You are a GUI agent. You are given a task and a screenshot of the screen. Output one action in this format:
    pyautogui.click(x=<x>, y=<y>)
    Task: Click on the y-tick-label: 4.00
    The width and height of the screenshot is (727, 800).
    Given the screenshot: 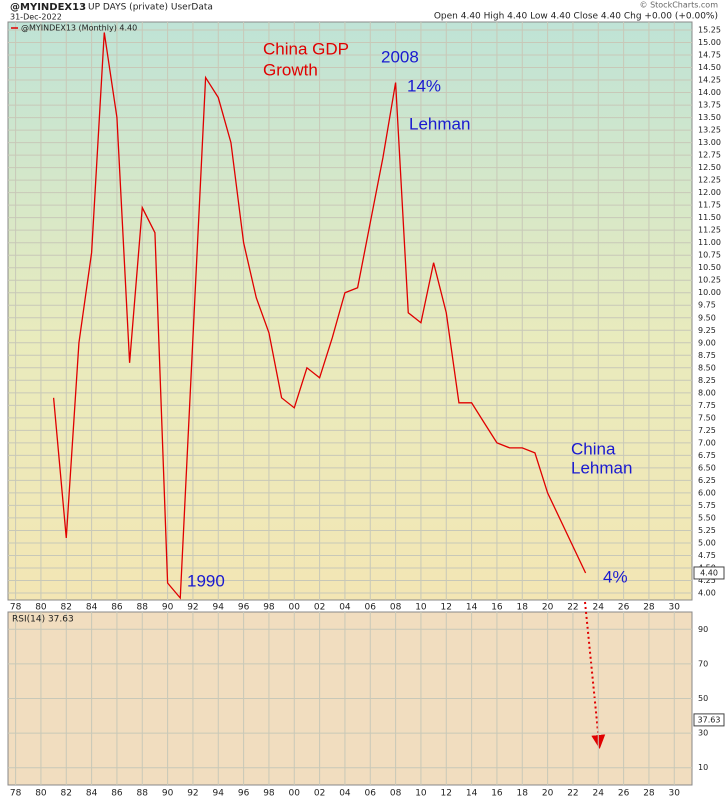 What is the action you would take?
    pyautogui.click(x=707, y=592)
    